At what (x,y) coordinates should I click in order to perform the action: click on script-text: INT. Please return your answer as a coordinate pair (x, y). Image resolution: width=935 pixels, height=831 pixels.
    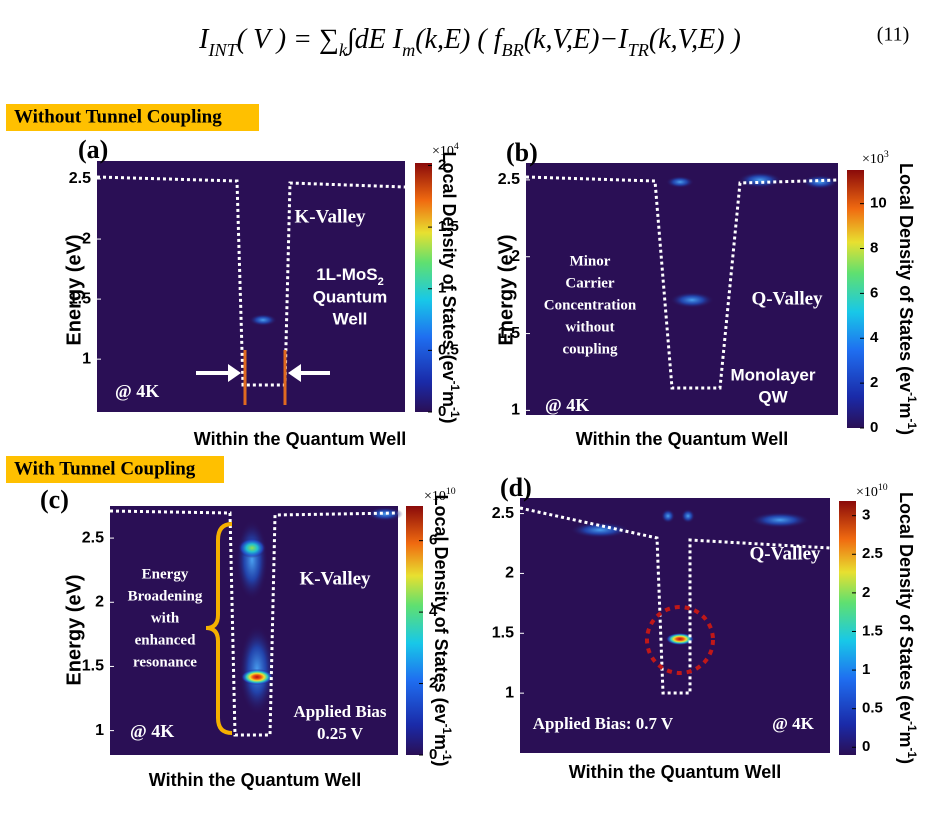
    Looking at the image, I should click on (222, 50).